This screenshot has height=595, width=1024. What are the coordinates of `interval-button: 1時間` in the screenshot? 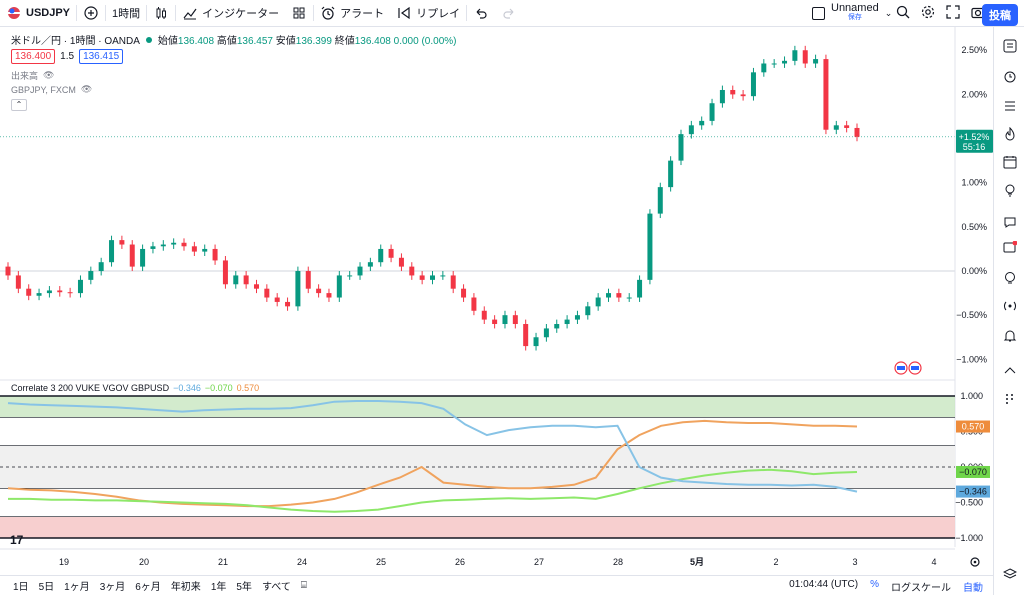 It's located at (126, 13).